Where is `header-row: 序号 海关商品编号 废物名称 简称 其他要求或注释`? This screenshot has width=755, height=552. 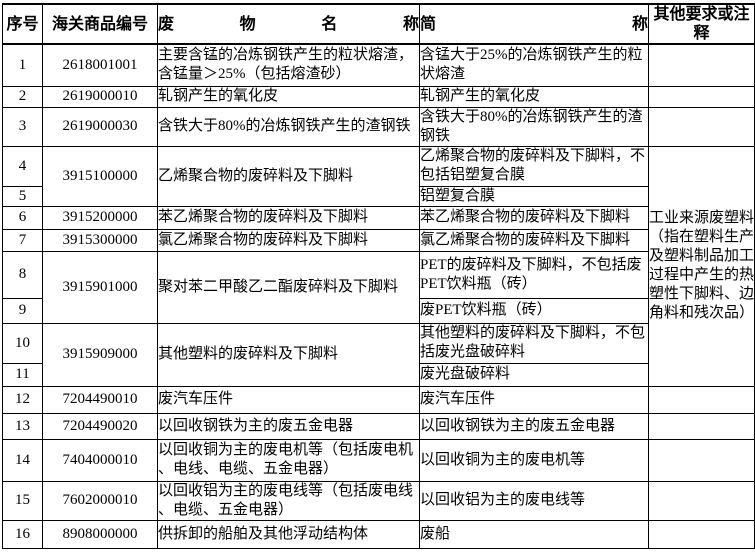
header-row: 序号 海关商品编号 废物名称 简称 其他要求或注释 is located at coordinates (378, 24).